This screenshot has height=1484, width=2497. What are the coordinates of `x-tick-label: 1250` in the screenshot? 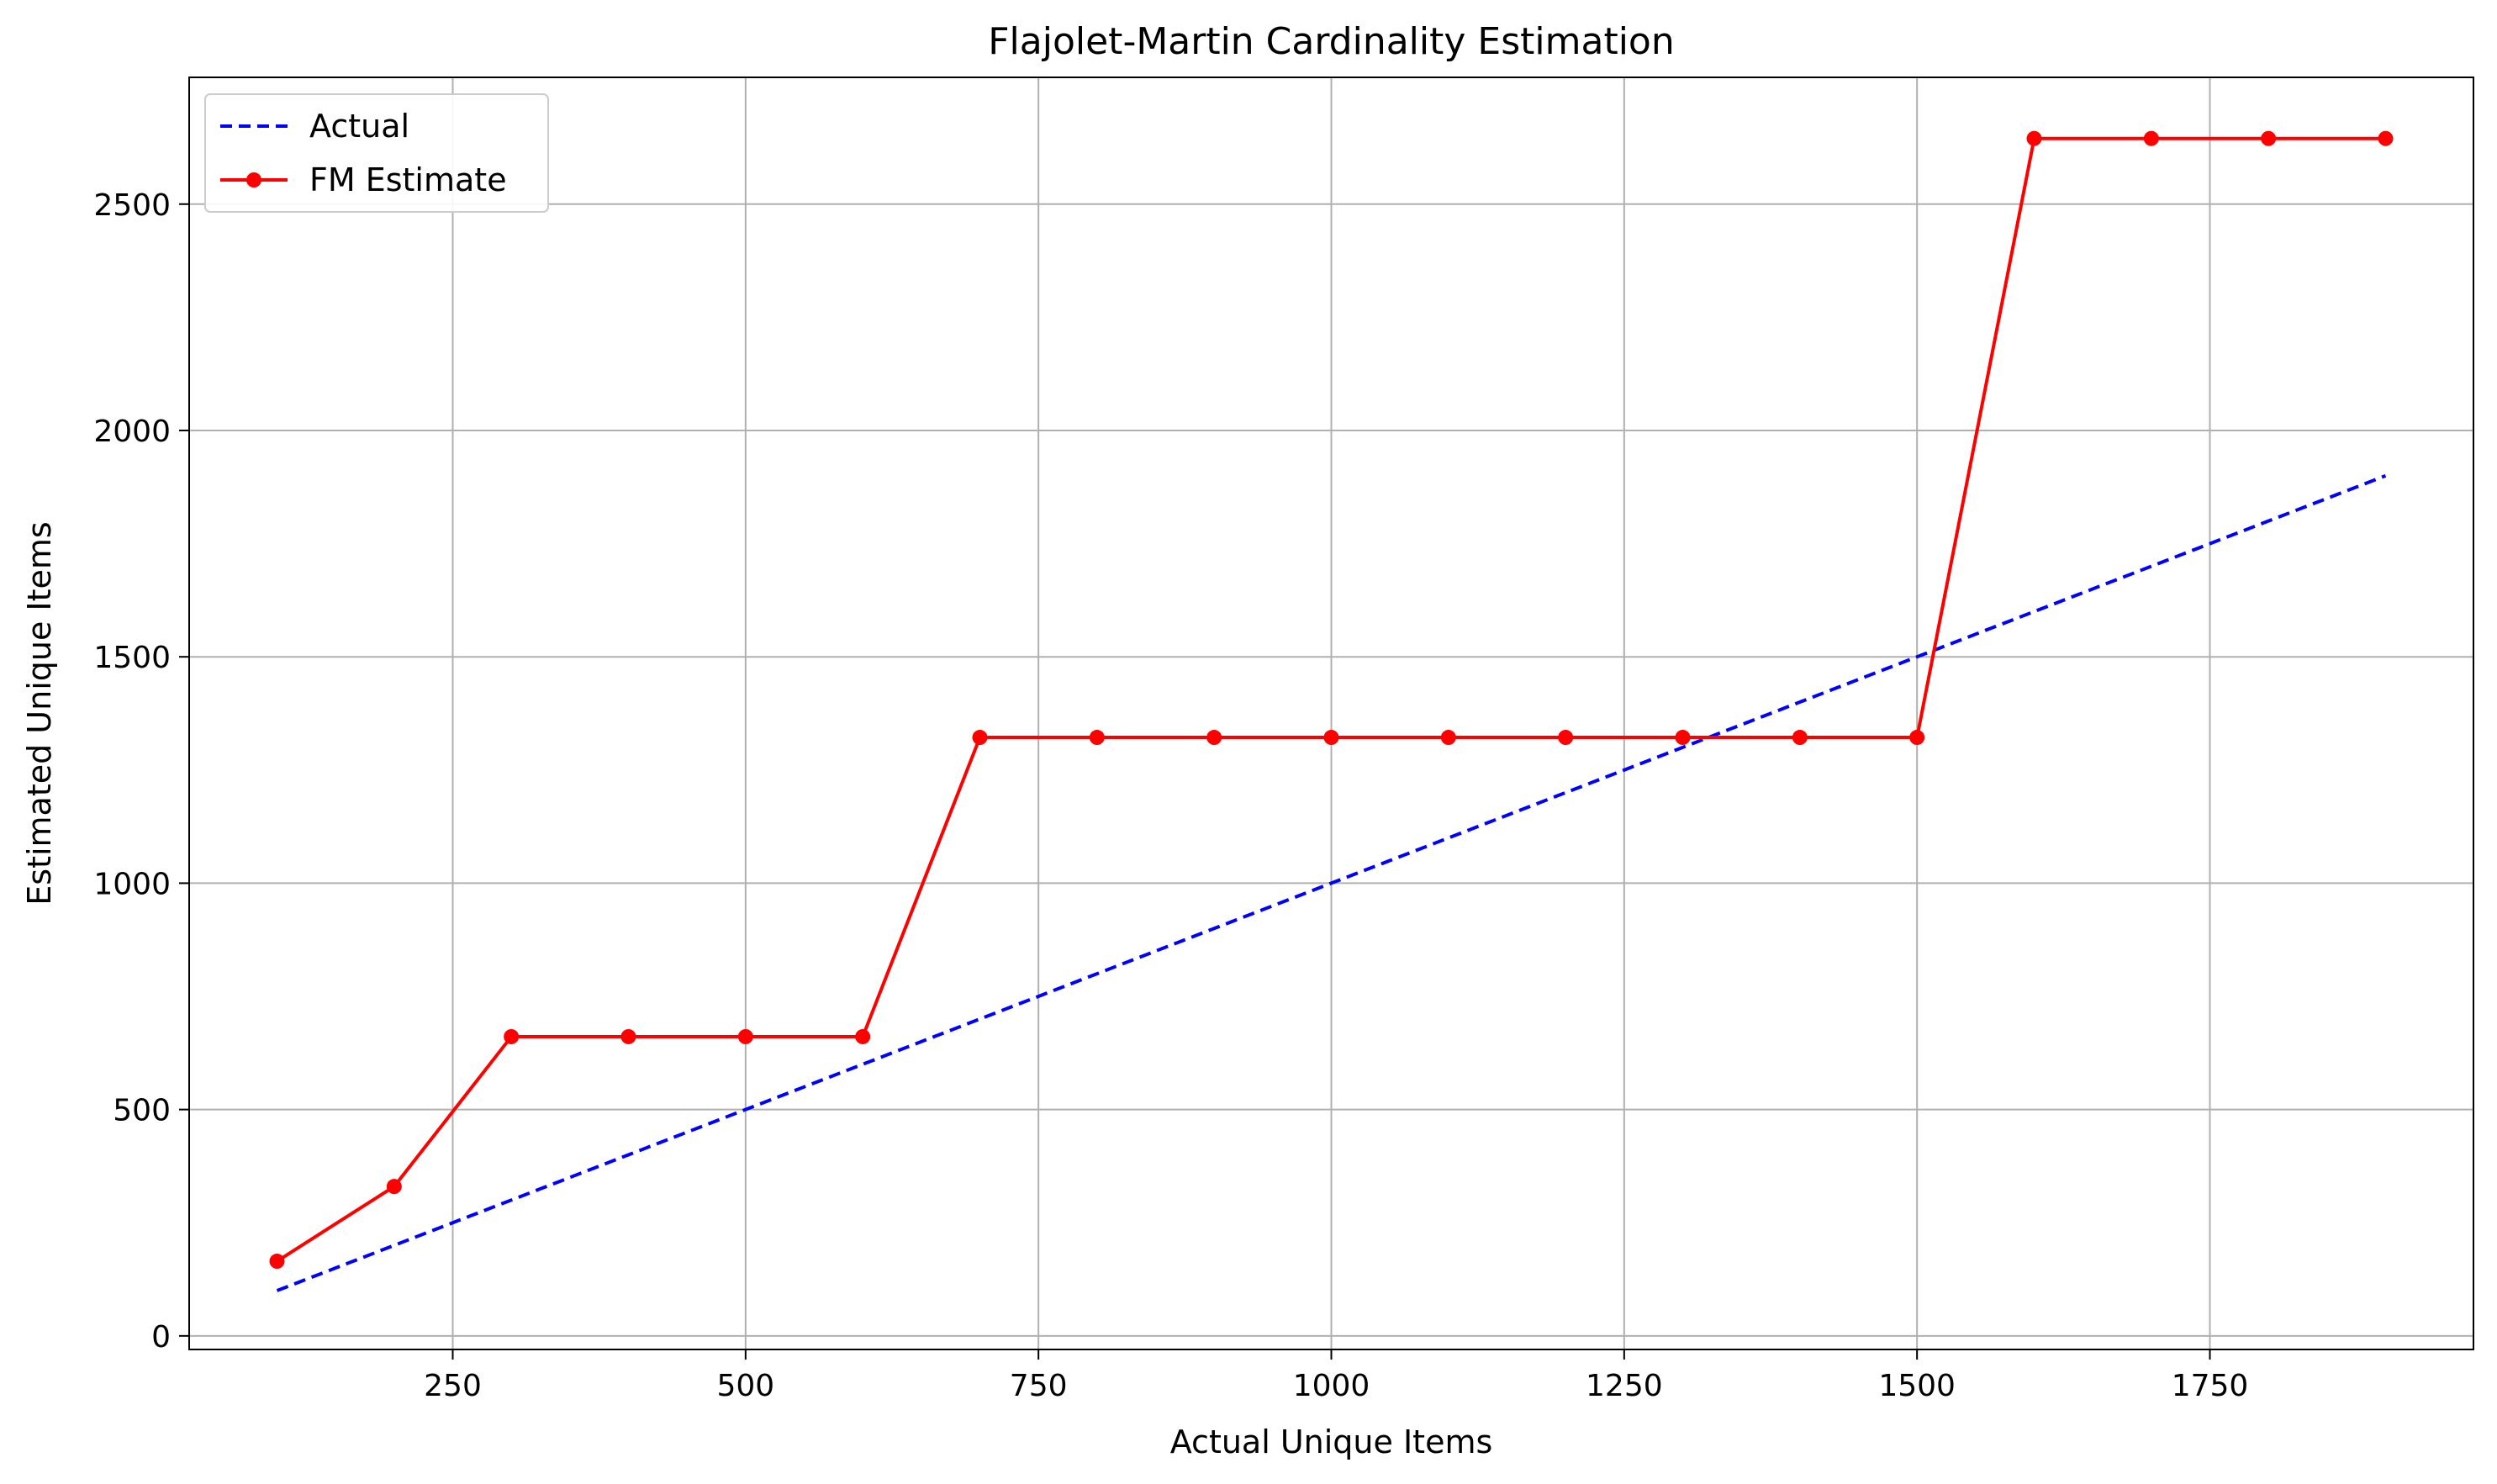 It's located at (1624, 1386).